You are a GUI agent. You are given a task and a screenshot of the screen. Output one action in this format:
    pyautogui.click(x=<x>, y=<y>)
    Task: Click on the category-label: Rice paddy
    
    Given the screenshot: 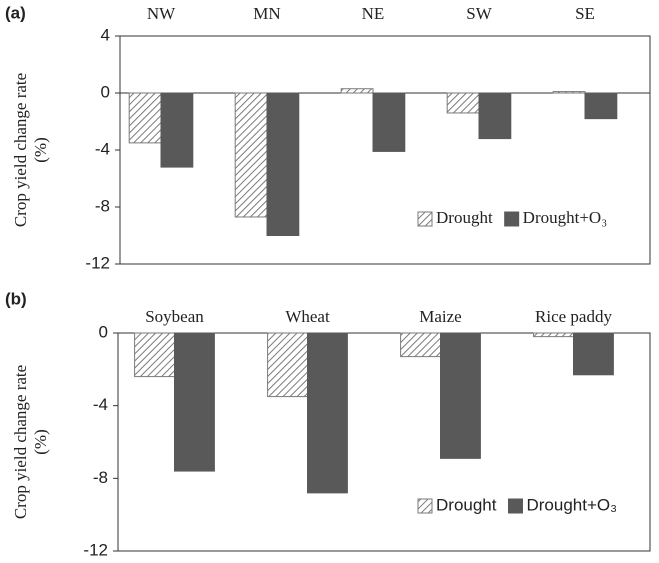 What is the action you would take?
    pyautogui.click(x=573, y=316)
    